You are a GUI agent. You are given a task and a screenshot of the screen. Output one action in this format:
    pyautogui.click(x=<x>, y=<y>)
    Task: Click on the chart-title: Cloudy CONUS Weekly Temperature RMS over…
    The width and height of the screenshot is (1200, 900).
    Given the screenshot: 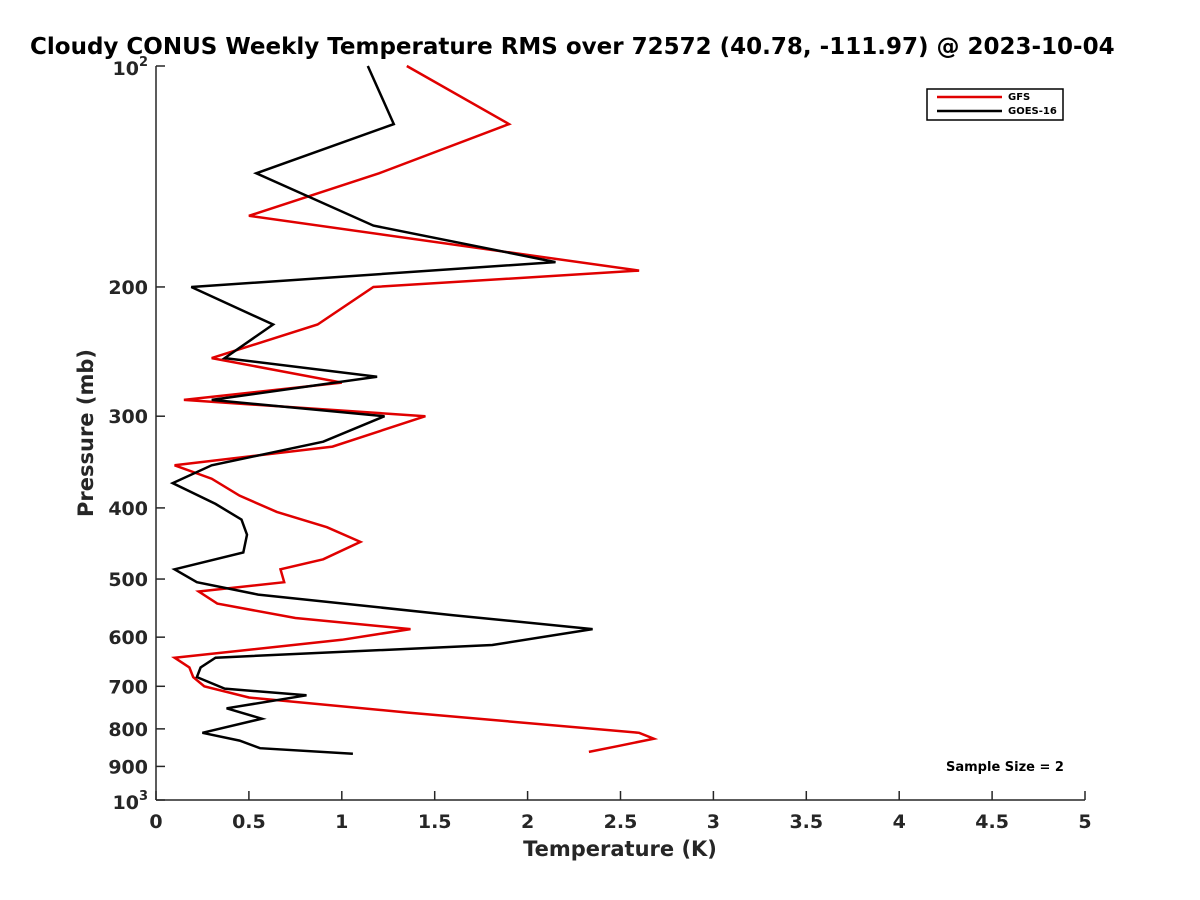 What is the action you would take?
    pyautogui.click(x=572, y=47)
    